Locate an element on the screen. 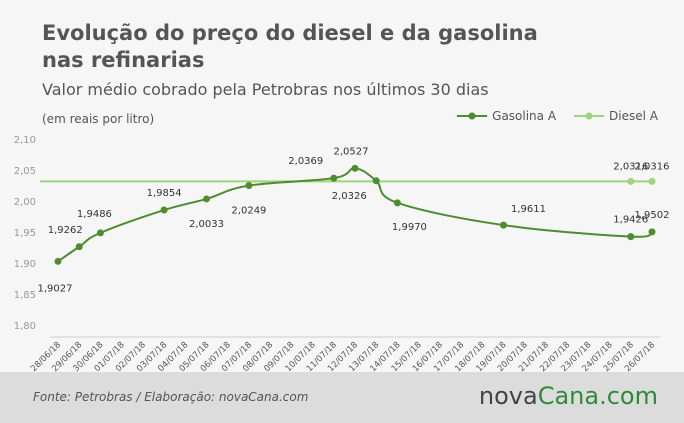 This screenshot has width=684, height=423. gasolina-data-label: 2,0326 is located at coordinates (349, 196).